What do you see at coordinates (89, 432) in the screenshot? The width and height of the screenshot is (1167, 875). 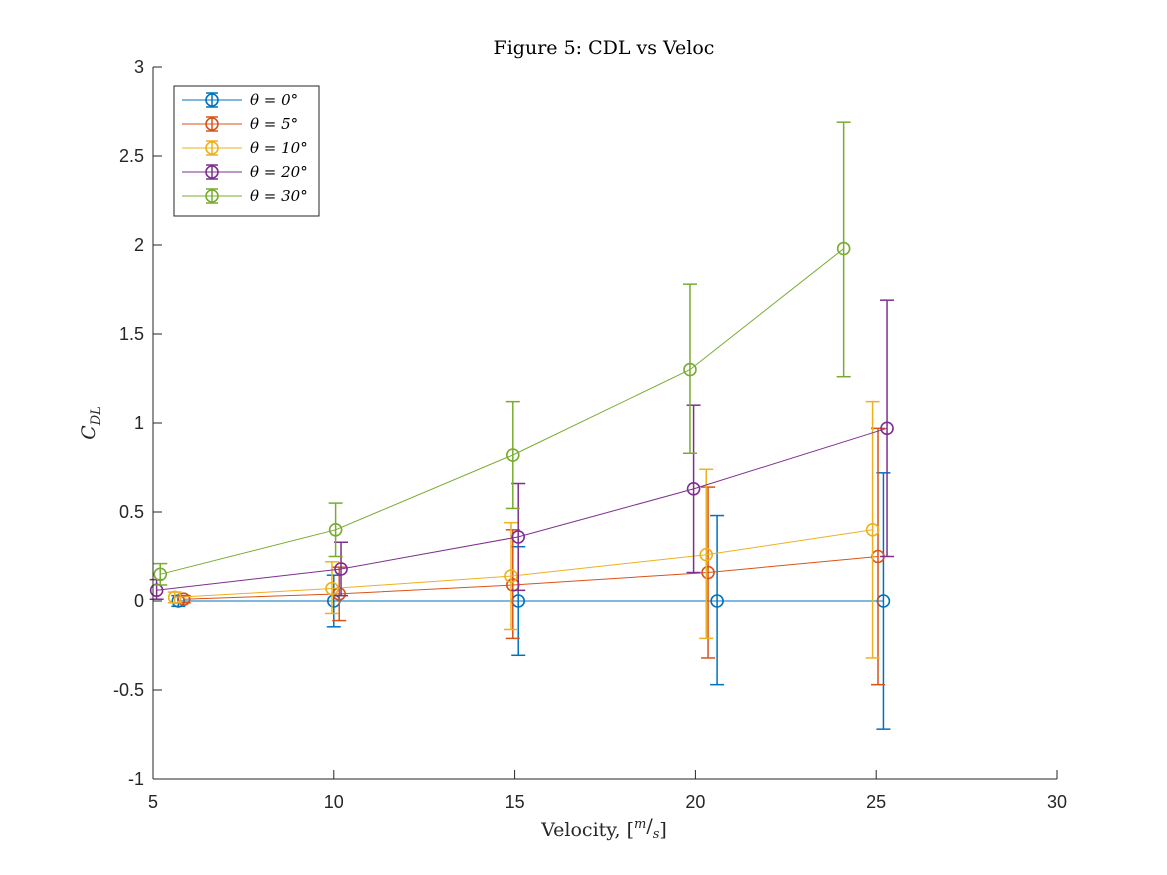 I see `y-axis-label-main: C` at bounding box center [89, 432].